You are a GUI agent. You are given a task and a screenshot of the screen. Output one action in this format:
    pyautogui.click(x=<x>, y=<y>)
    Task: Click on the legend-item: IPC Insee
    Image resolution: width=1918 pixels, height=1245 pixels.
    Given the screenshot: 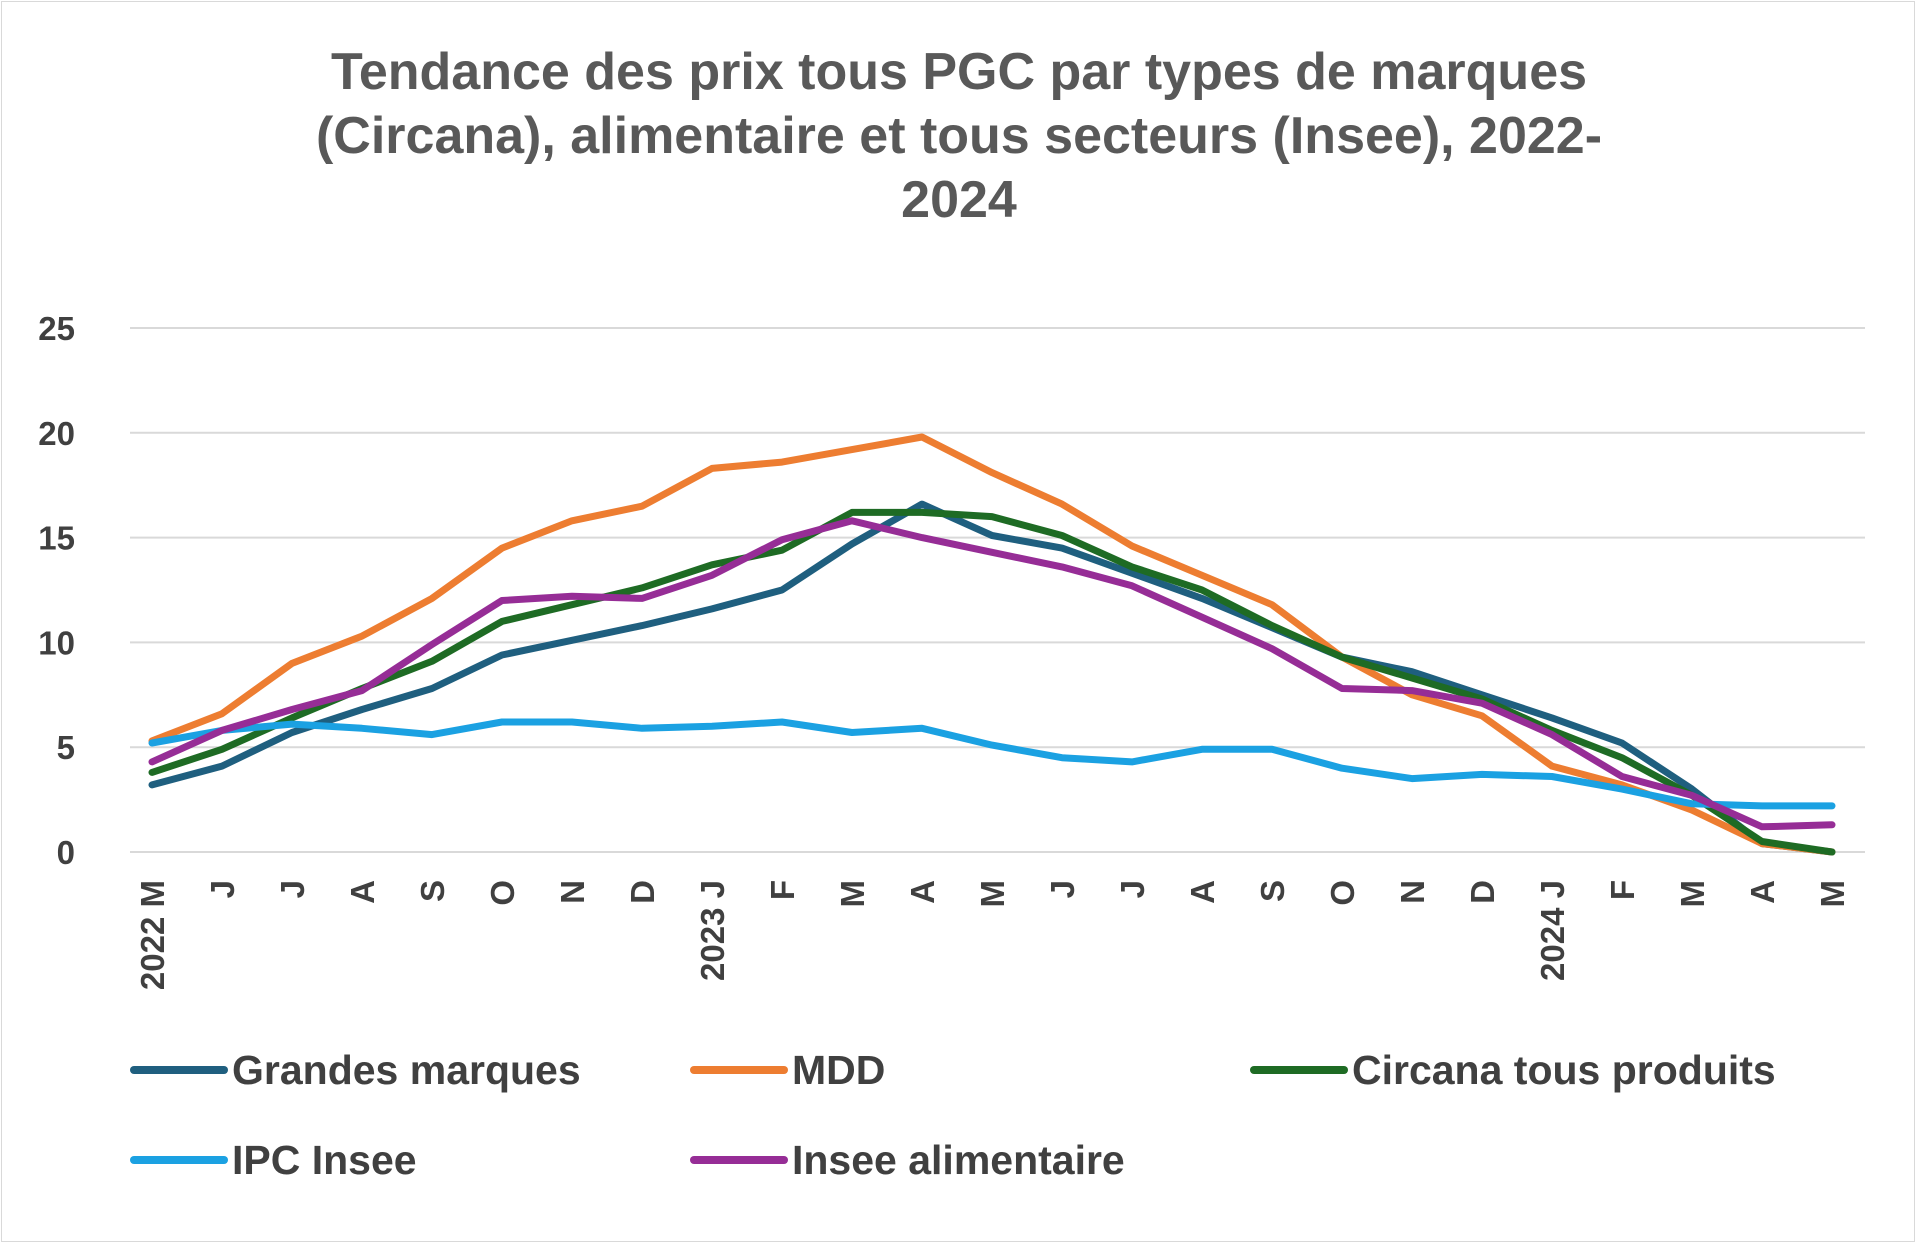 What is the action you would take?
    pyautogui.click(x=273, y=1160)
    